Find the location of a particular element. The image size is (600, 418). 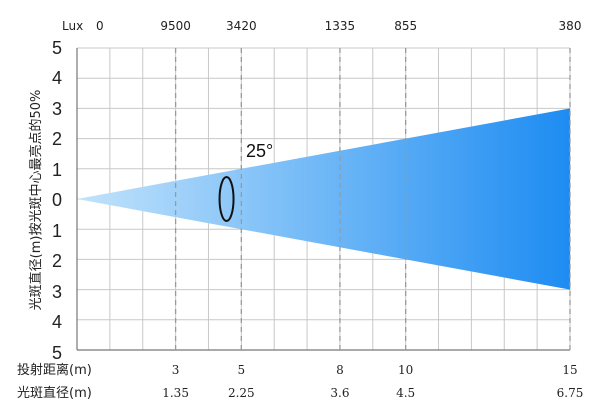

distance-label: 15 is located at coordinates (569, 370).